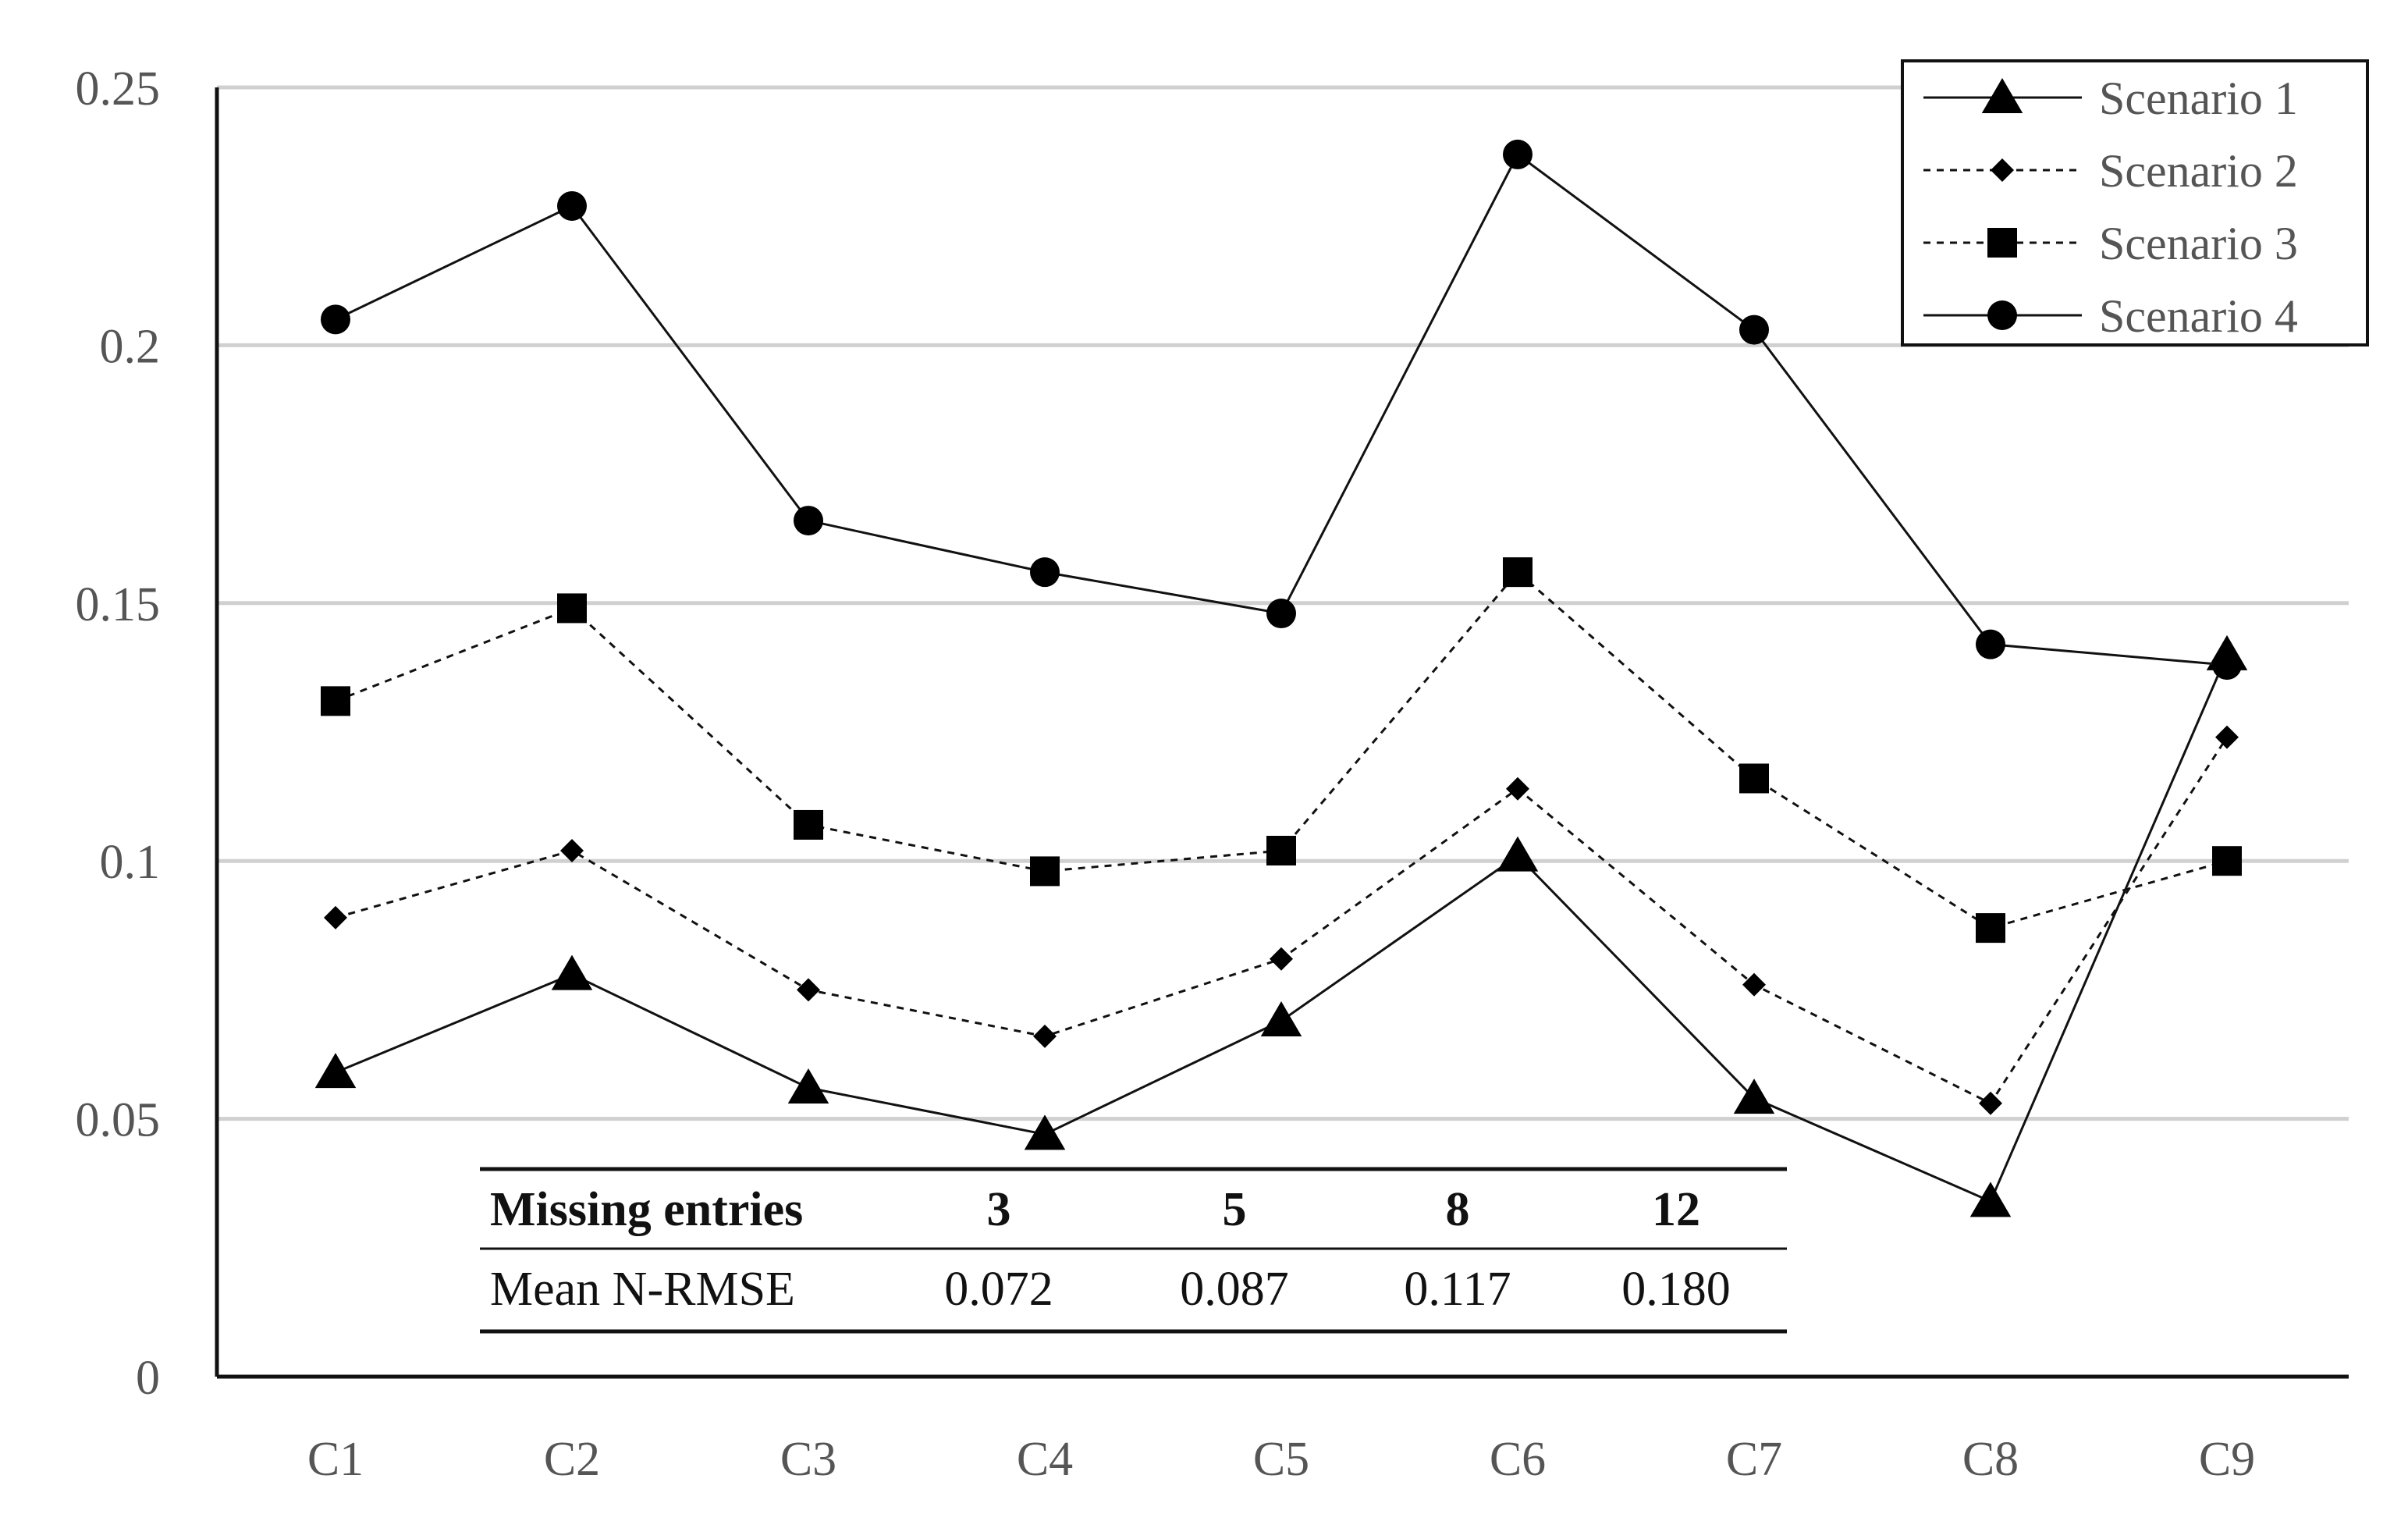  What do you see at coordinates (2198, 316) in the screenshot?
I see `legend-label-4: Scenario 4` at bounding box center [2198, 316].